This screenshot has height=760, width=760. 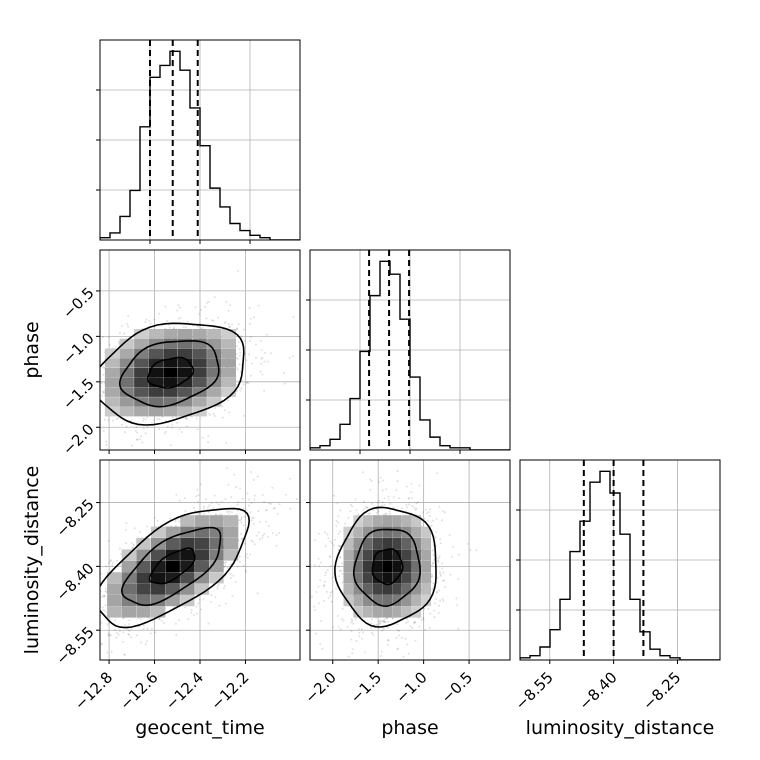 What do you see at coordinates (534, 690) in the screenshot?
I see `luminosity_distance-histogram-xtick-label-0: −8.55` at bounding box center [534, 690].